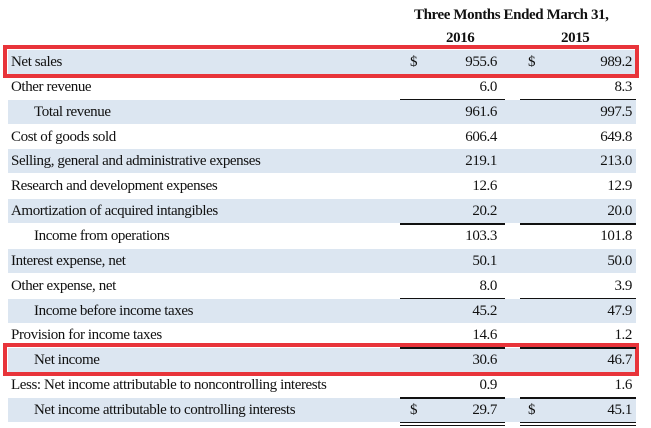  Describe the element at coordinates (619, 410) in the screenshot. I see `value-2015: 45.1` at that location.